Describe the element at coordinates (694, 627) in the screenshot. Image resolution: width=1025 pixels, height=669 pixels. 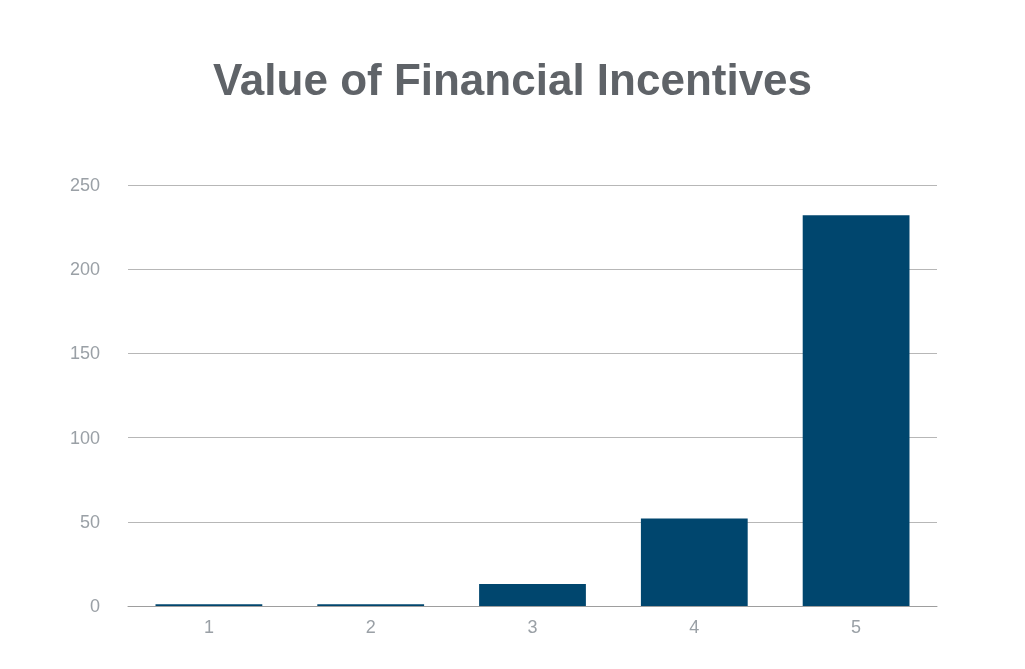
I see `x-tick-label: 4` at that location.